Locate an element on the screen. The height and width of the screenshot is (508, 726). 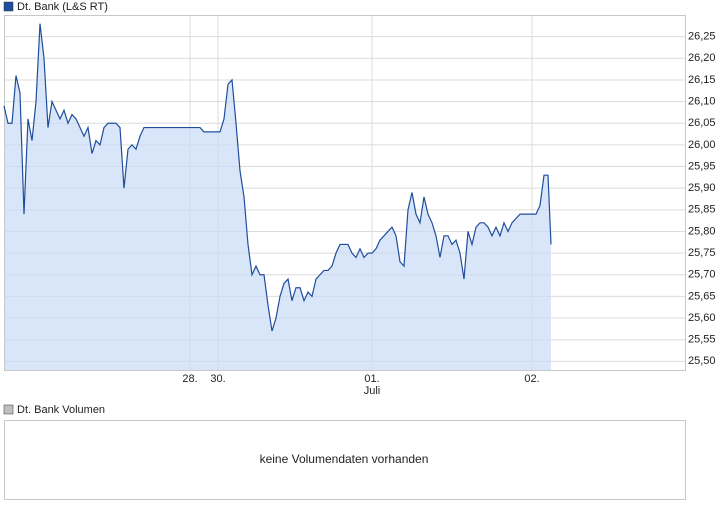
empty-message: keine Volumendaten vorhanden is located at coordinates (344, 459).